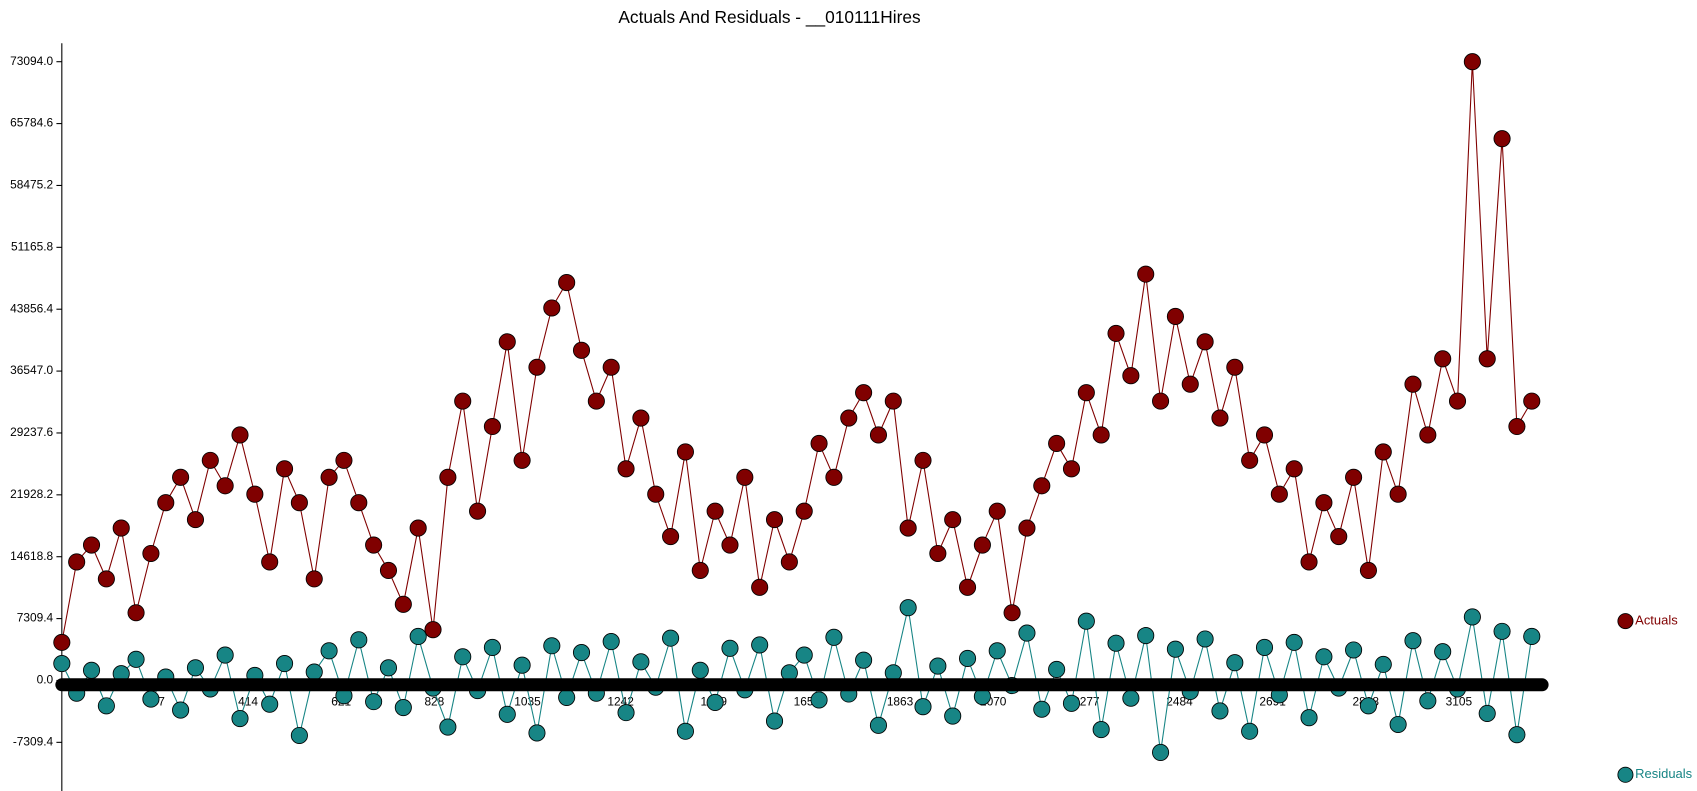  Describe the element at coordinates (31, 432) in the screenshot. I see `y-tick-label: 29237.6` at that location.